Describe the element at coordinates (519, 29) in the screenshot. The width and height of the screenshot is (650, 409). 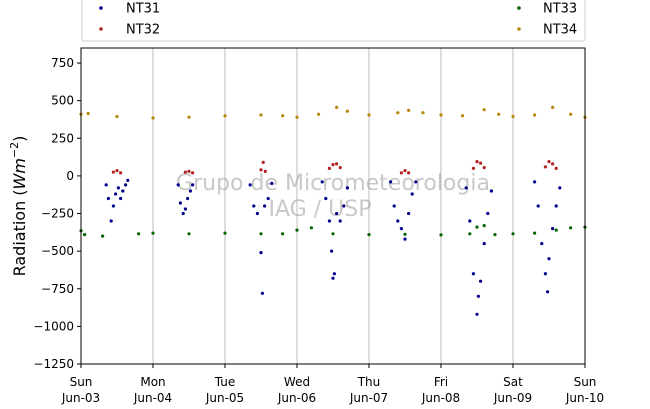
I see `legend-marker-nt34` at that location.